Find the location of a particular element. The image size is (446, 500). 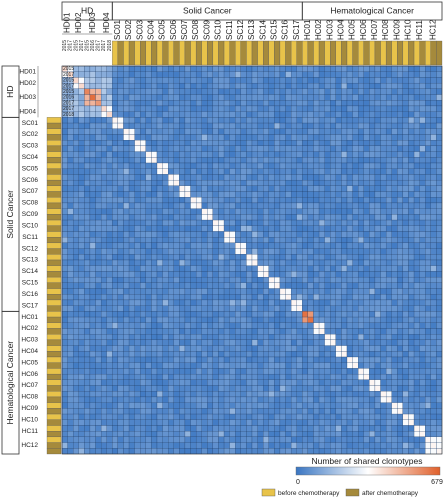

top-track-cell is located at coordinates (439, 53).